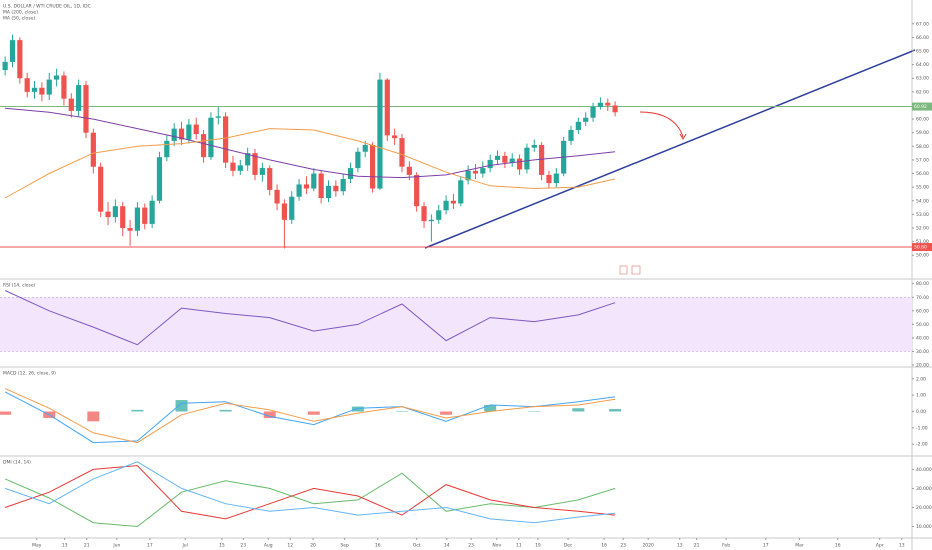 The width and height of the screenshot is (932, 550). What do you see at coordinates (519, 546) in the screenshot?
I see `x-tick-label: 11` at bounding box center [519, 546].